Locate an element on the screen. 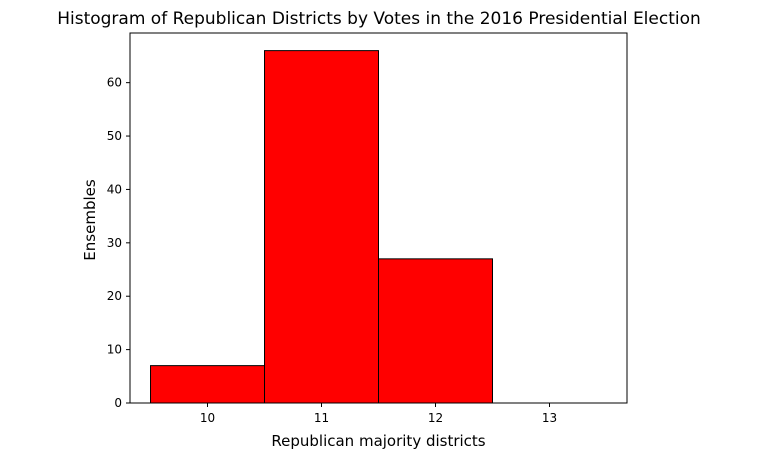 The height and width of the screenshot is (460, 758). y-tick-label: 60 is located at coordinates (114, 83).